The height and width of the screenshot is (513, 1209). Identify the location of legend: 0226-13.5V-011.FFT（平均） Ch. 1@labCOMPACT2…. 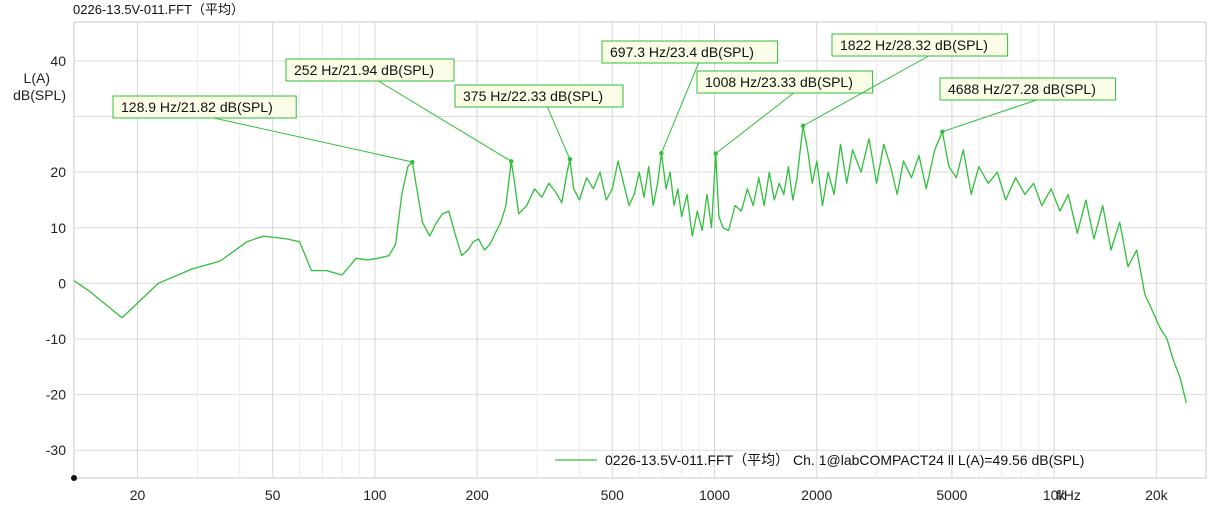
(819, 460).